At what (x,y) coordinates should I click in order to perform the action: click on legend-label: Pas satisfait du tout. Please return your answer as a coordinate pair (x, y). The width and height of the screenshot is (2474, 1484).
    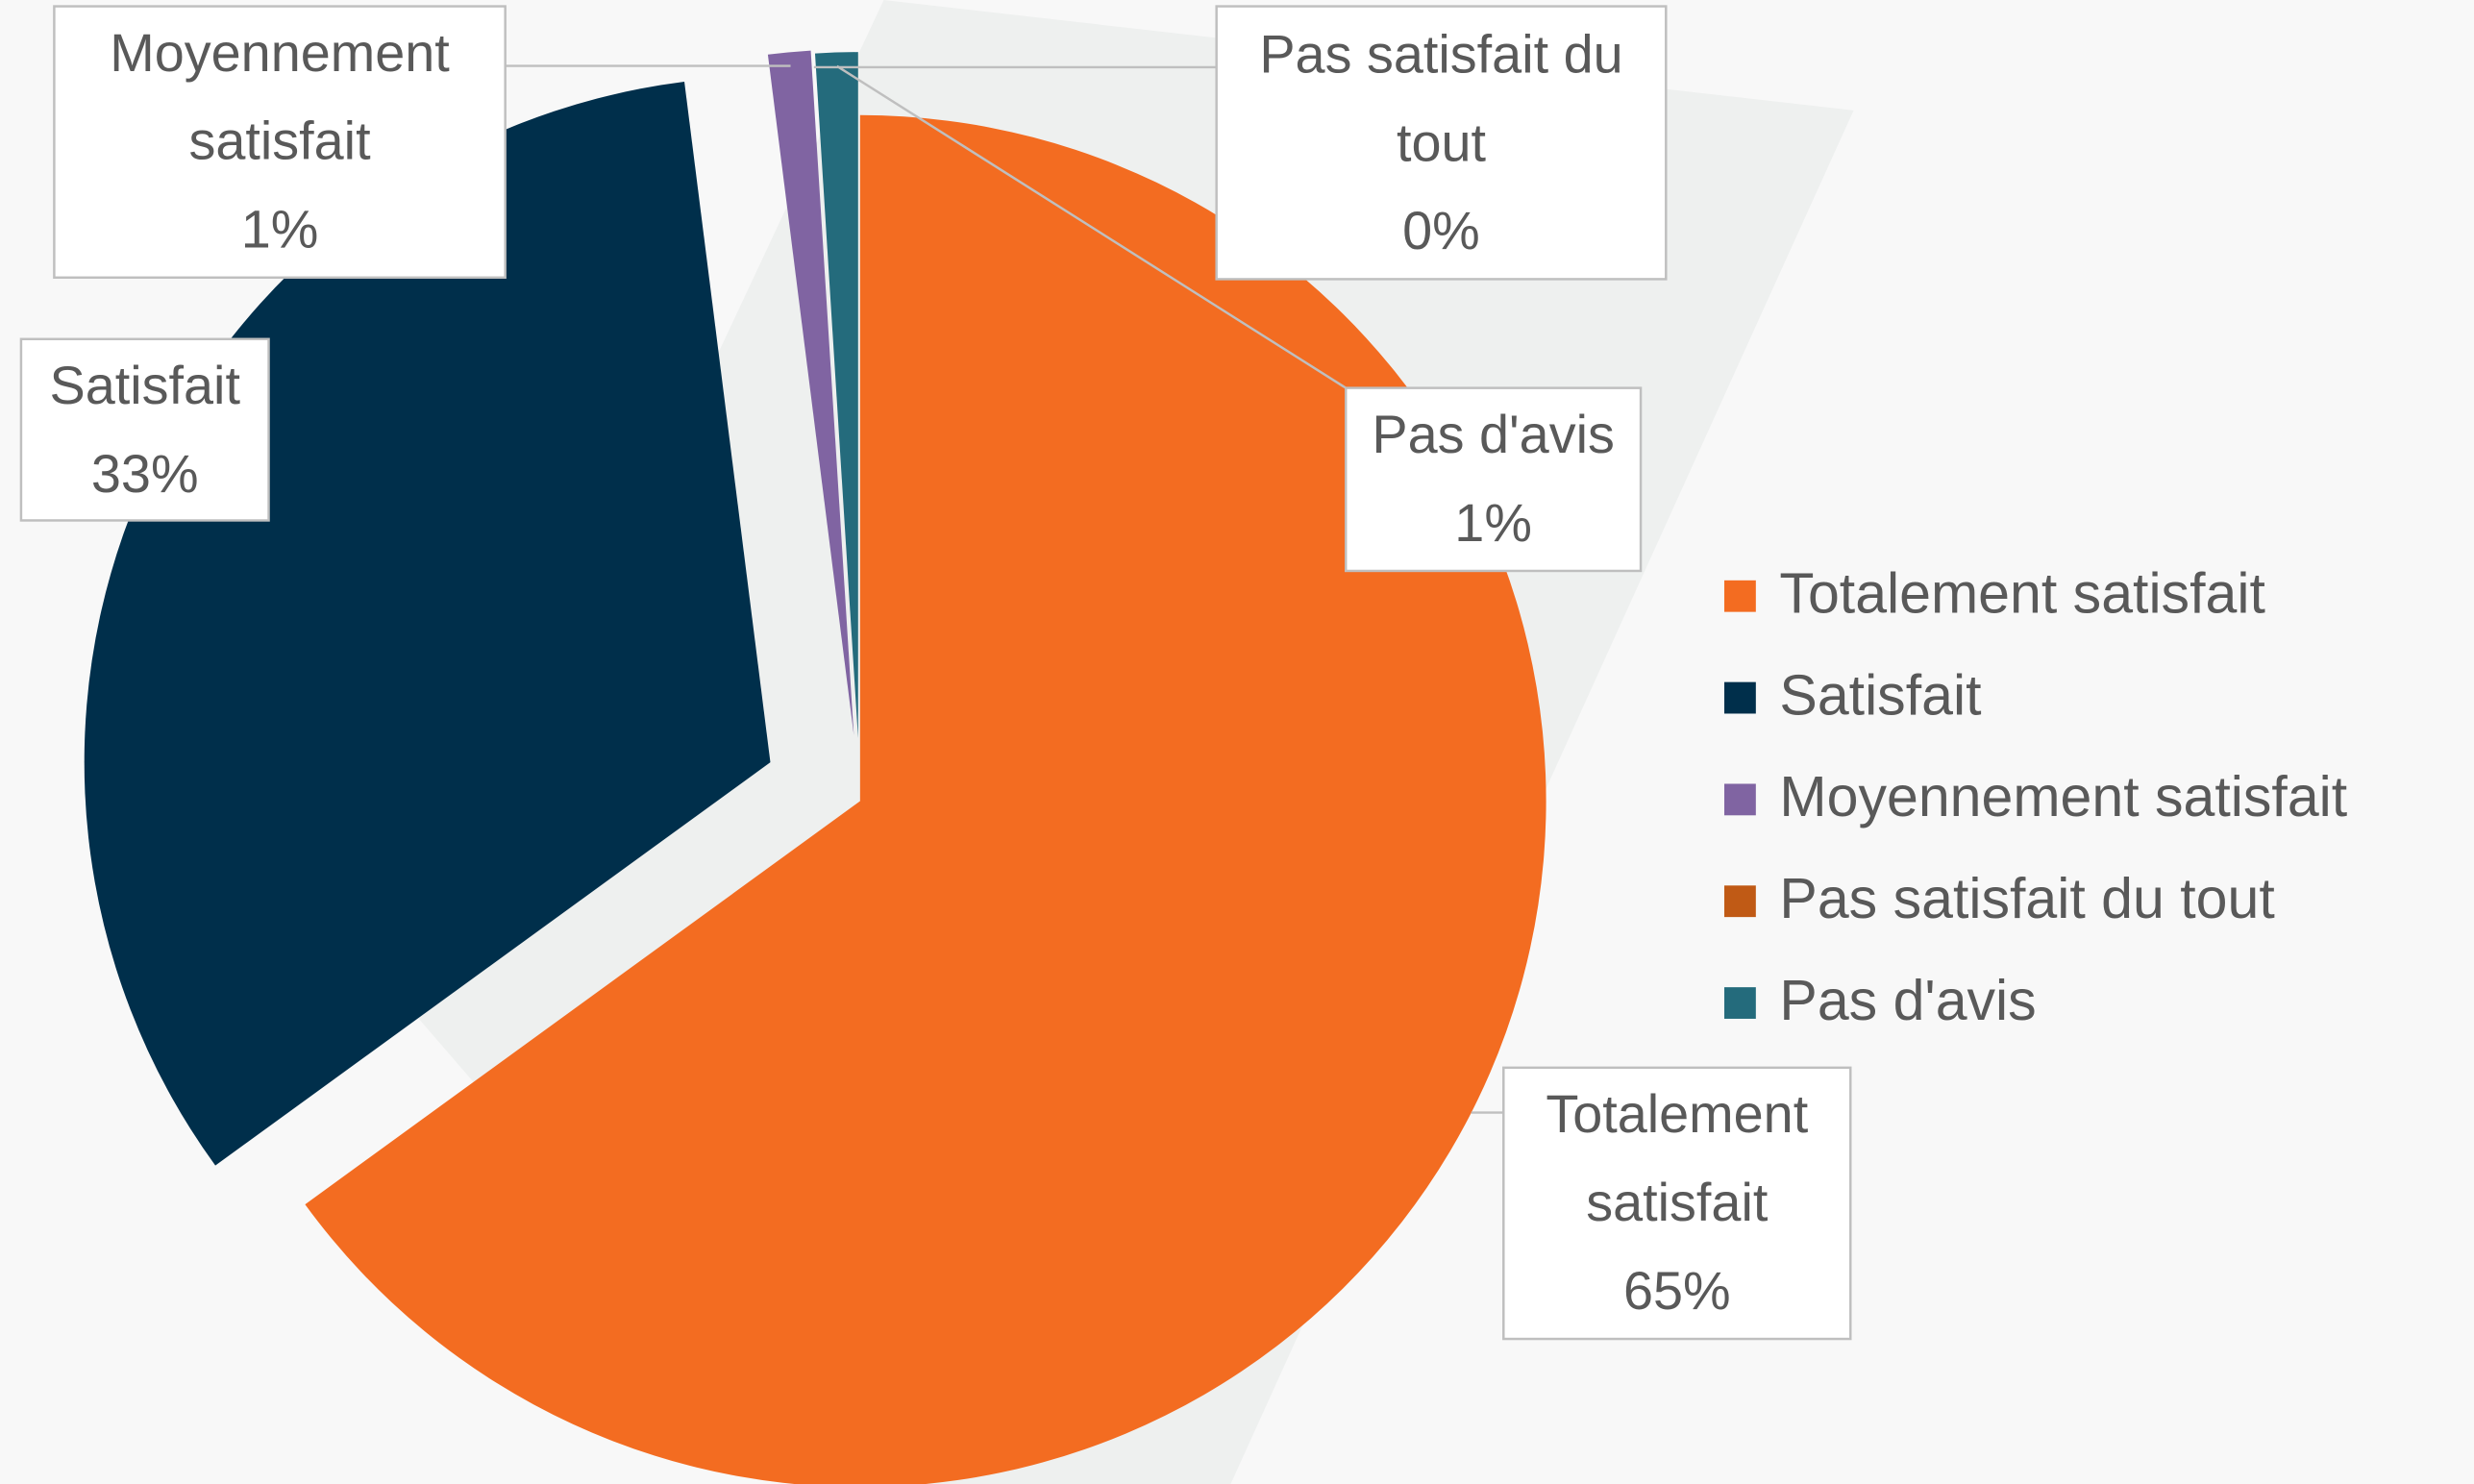
    Looking at the image, I should click on (2026, 898).